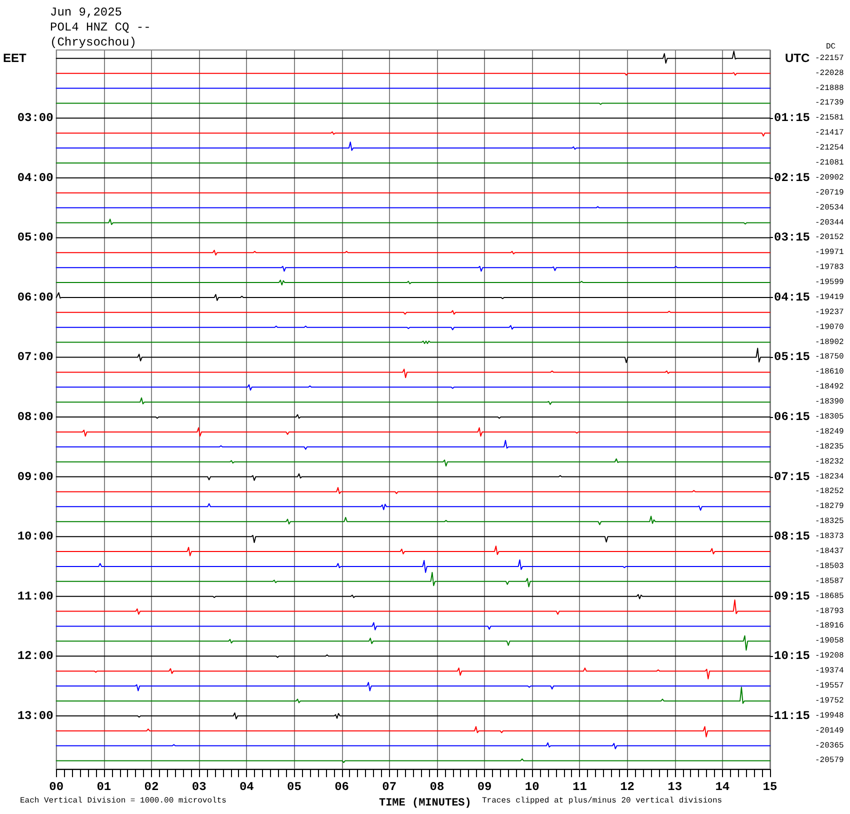 The height and width of the screenshot is (814, 850). I want to click on text: -21254, so click(829, 148).